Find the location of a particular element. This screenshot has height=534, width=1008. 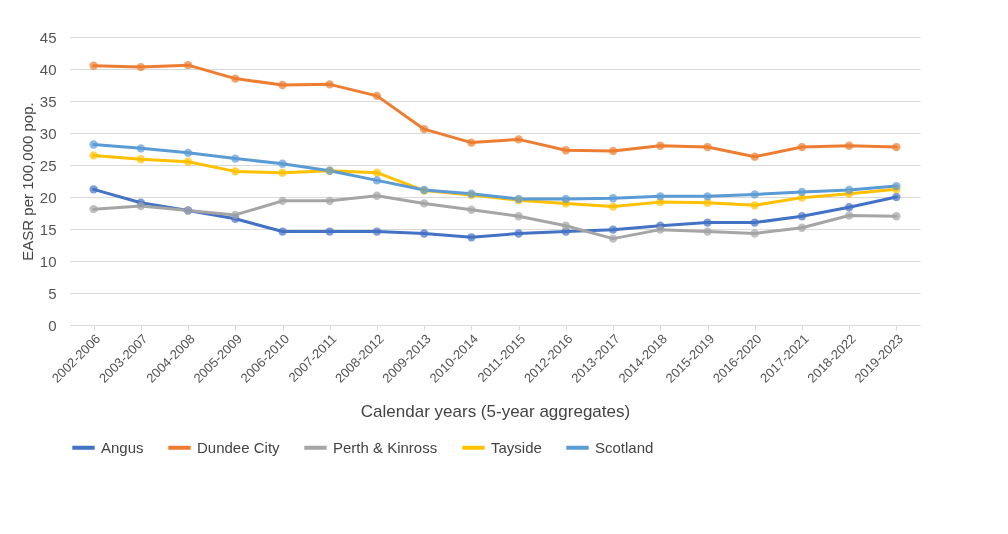

legend-label: Perth & Kinross is located at coordinates (385, 447).